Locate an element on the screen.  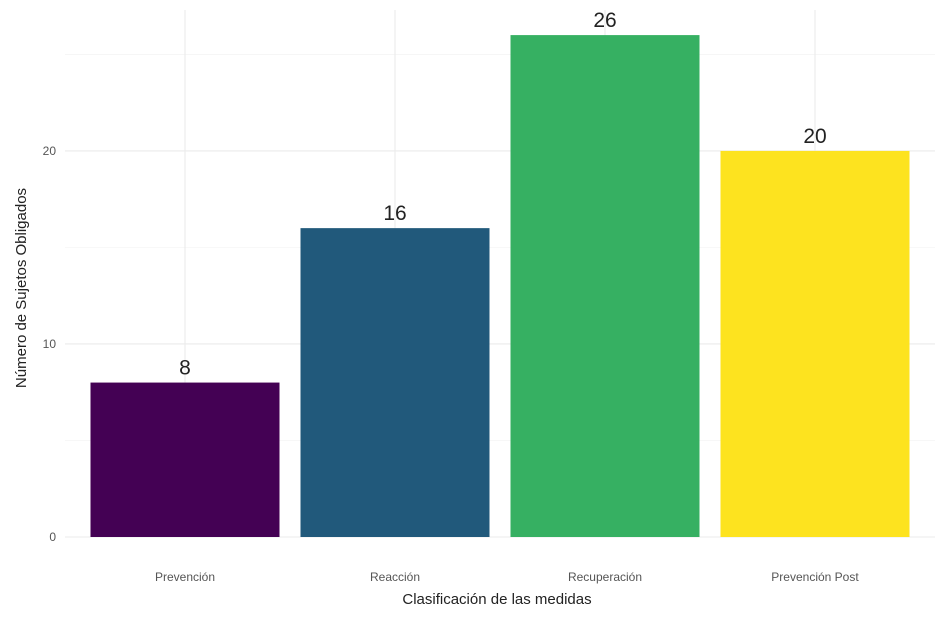
y-tick-label: 20 is located at coordinates (50, 151).